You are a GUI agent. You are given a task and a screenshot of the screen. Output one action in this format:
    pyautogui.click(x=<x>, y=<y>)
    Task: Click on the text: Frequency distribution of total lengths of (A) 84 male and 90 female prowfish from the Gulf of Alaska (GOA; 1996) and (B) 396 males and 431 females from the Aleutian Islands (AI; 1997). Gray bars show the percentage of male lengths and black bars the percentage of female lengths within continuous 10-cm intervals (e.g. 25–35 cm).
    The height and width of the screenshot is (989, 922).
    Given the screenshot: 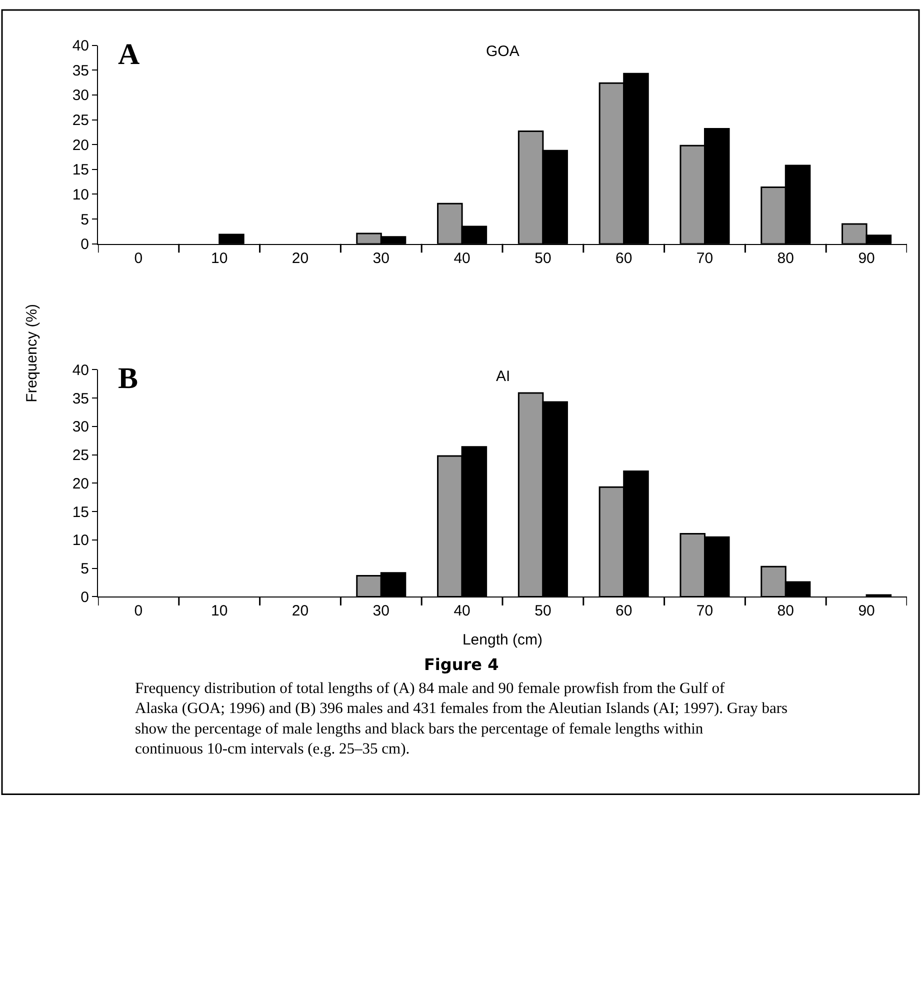 What is the action you would take?
    pyautogui.click(x=461, y=719)
    